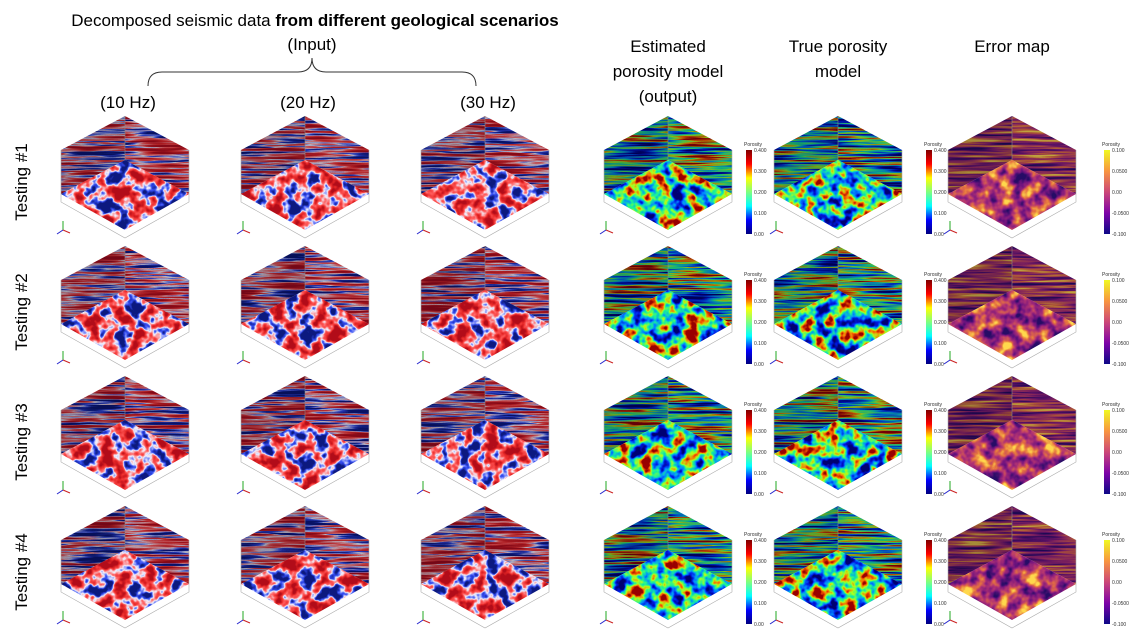 The width and height of the screenshot is (1145, 640). What do you see at coordinates (1120, 214) in the screenshot?
I see `colorbar-tick-label: -0.0500` at bounding box center [1120, 214].